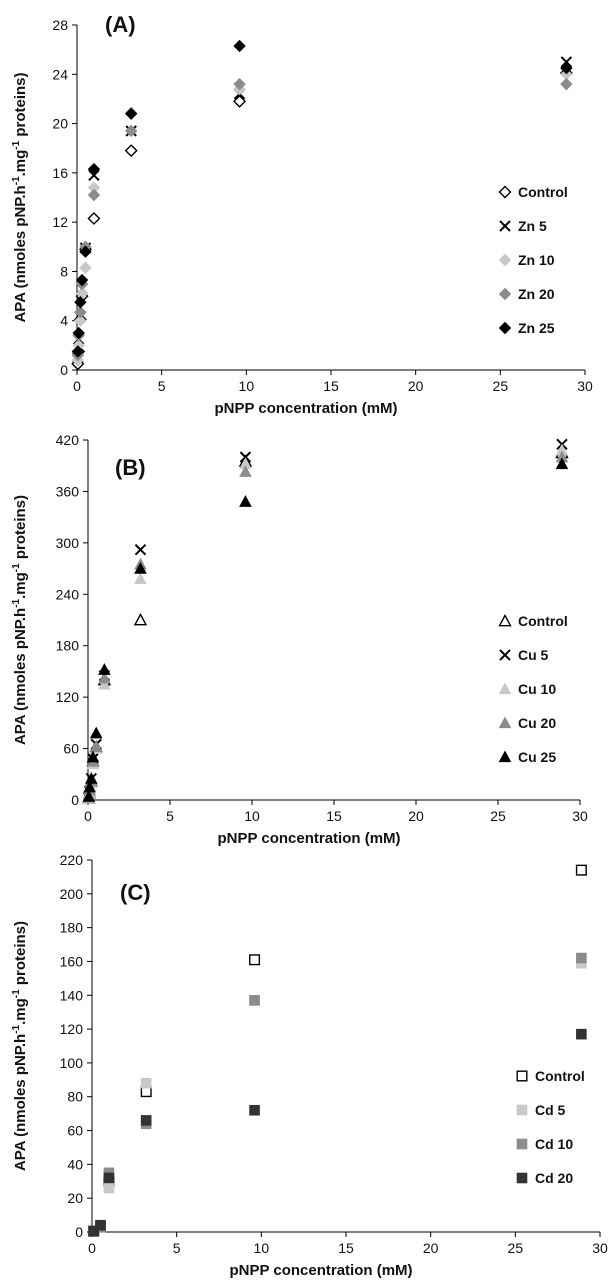  I want to click on legend-label: Cd 5, so click(550, 1110).